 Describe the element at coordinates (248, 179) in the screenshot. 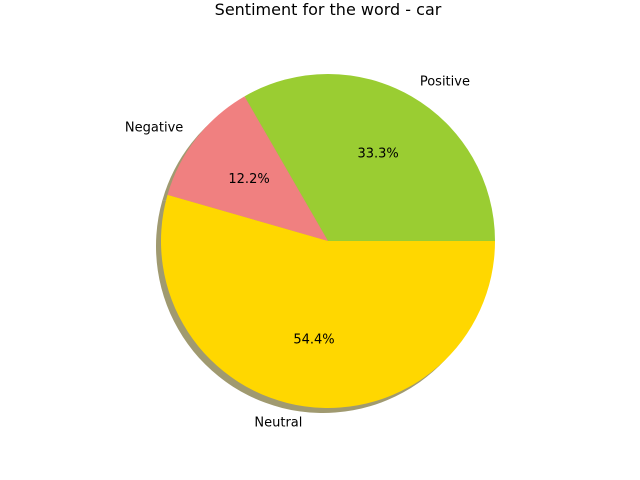

I see `pct-label-negative: 12.2%` at that location.